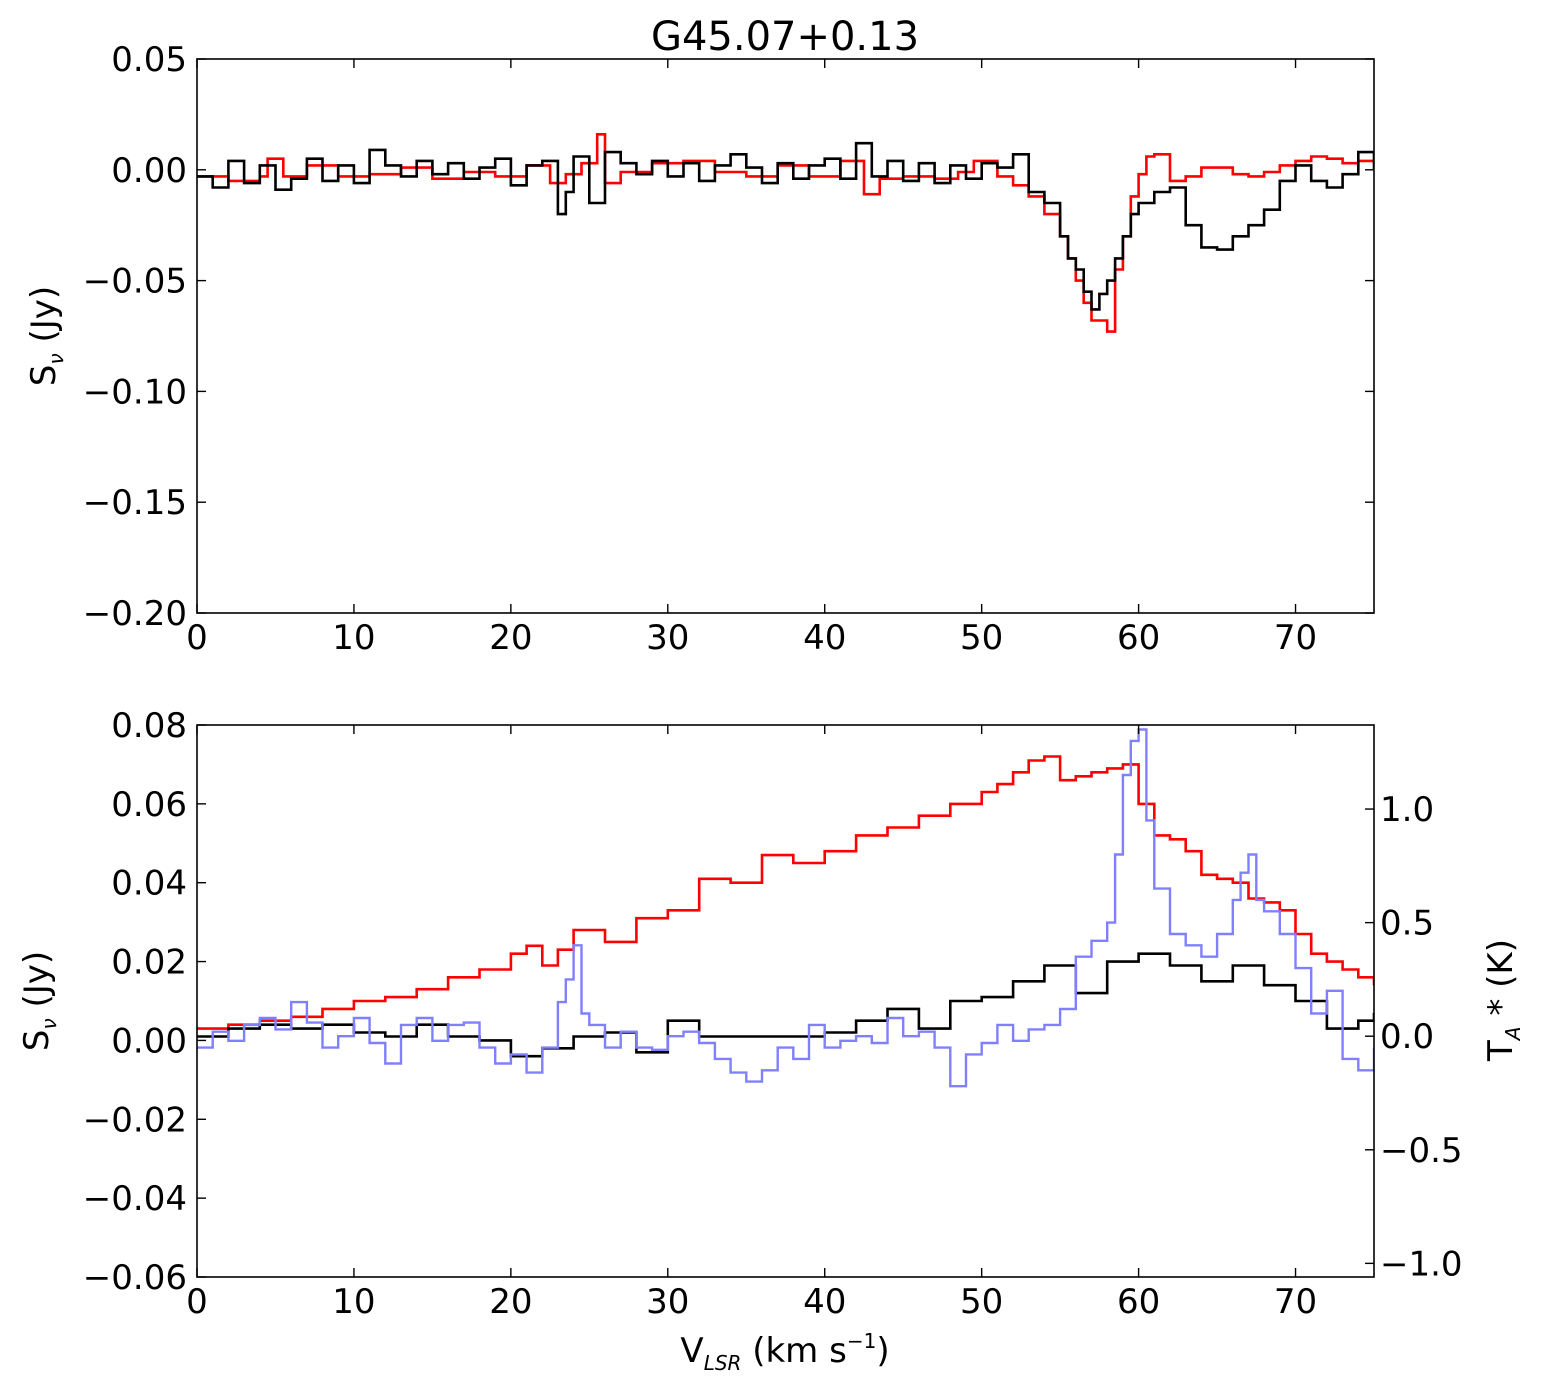  I want to click on top-ylabel-main: S, so click(44, 376).